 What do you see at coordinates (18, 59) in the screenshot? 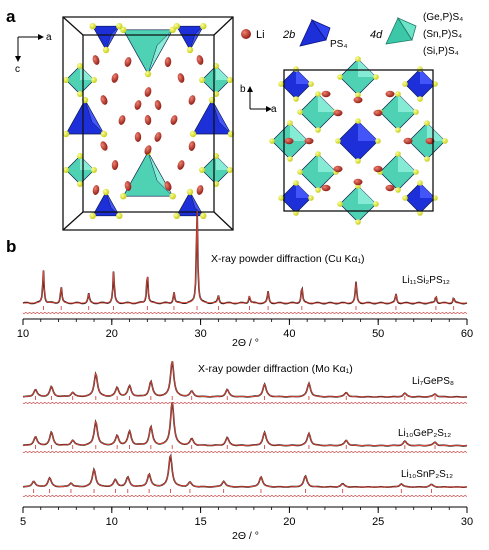
I see `axis-c-arrowhead` at bounding box center [18, 59].